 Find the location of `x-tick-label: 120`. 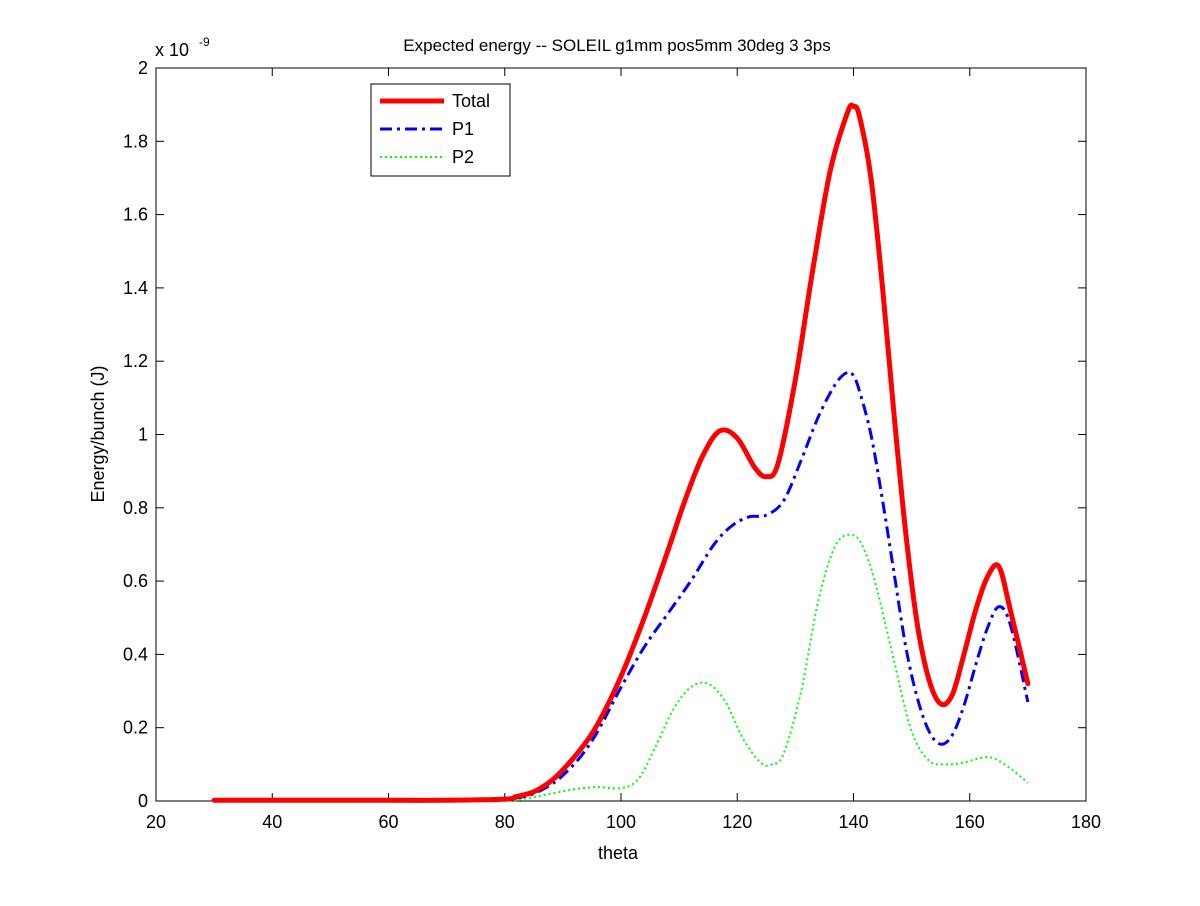

x-tick-label: 120 is located at coordinates (737, 822).